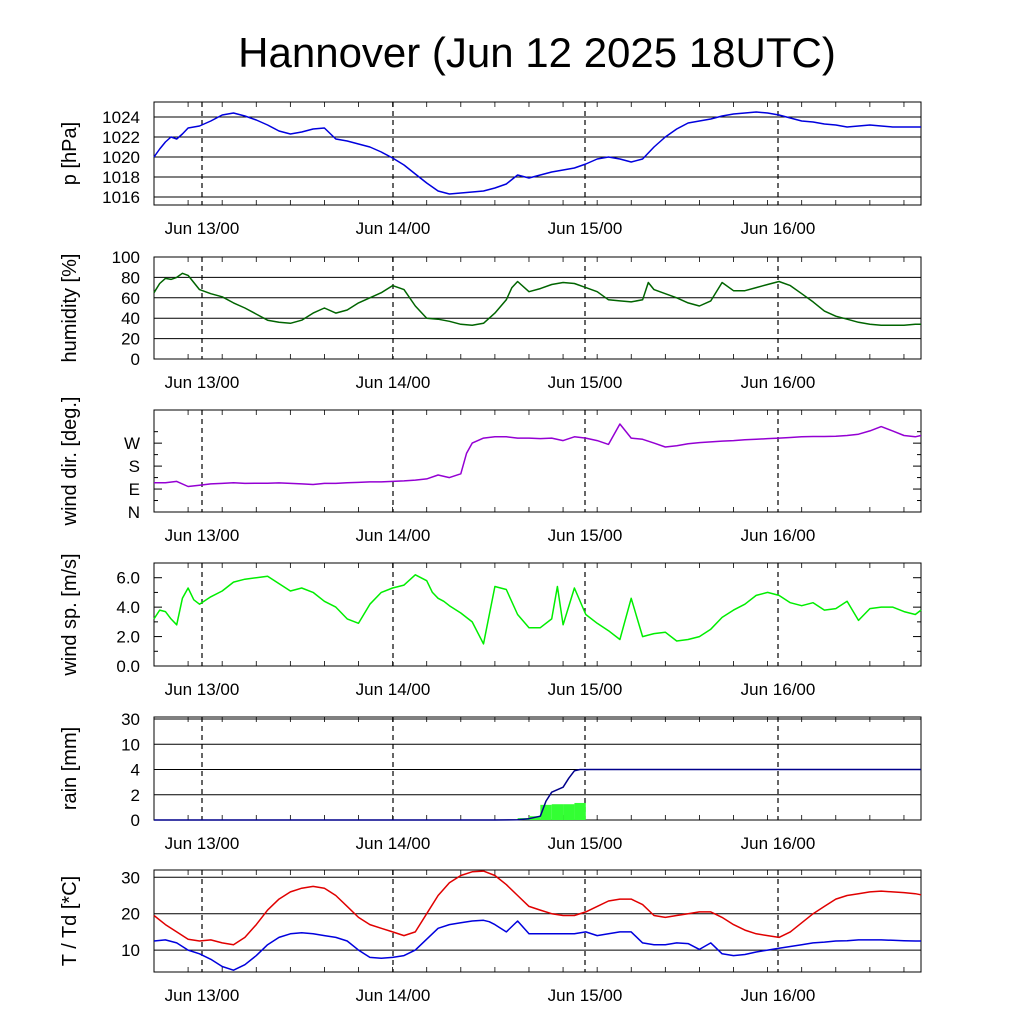 The height and width of the screenshot is (1024, 1024). Describe the element at coordinates (70, 921) in the screenshot. I see `y-axis-label: T / Td [*C]` at that location.